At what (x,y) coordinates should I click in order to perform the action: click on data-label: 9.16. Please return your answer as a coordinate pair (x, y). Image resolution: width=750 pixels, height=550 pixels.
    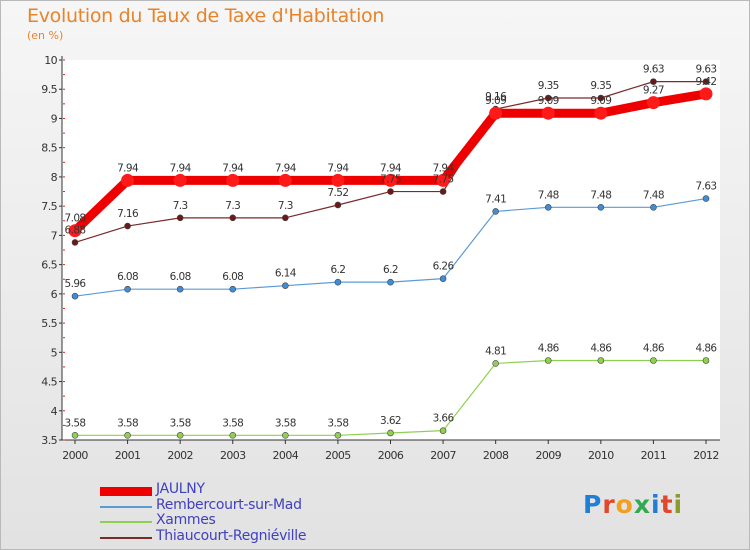
    Looking at the image, I should click on (496, 97).